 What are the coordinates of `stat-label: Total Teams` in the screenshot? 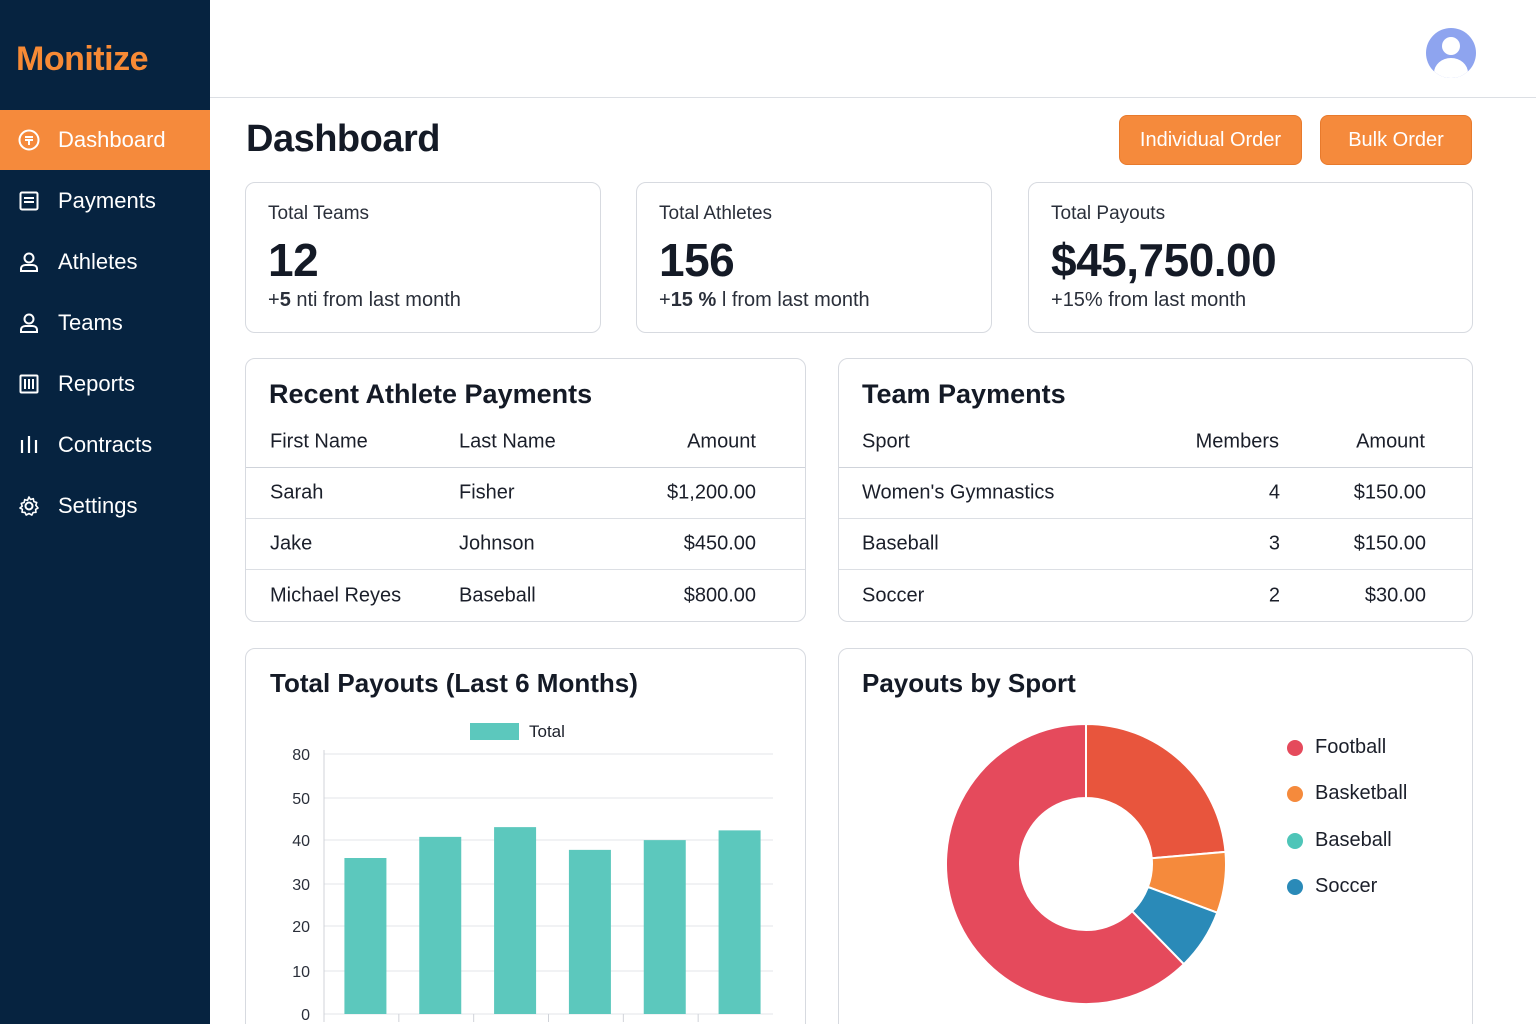 It's located at (319, 213).